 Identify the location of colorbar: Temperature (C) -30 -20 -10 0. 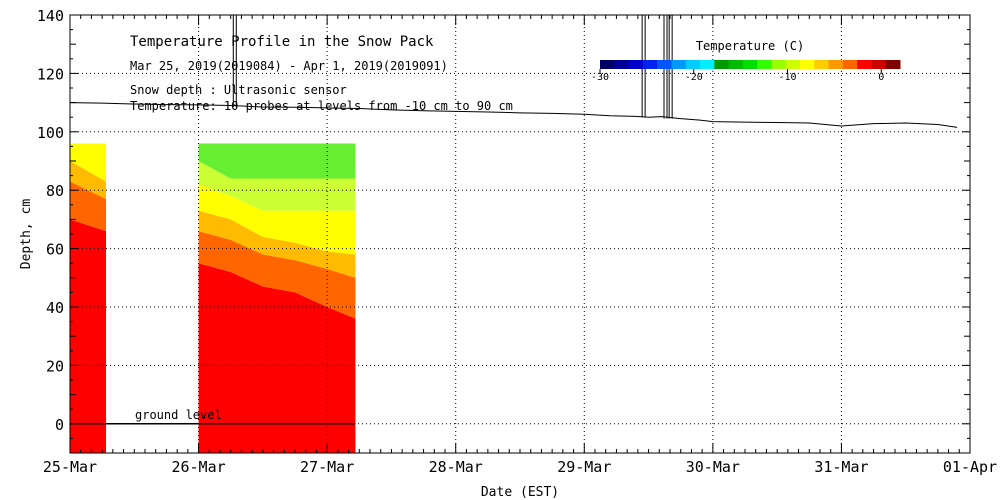
(746, 61).